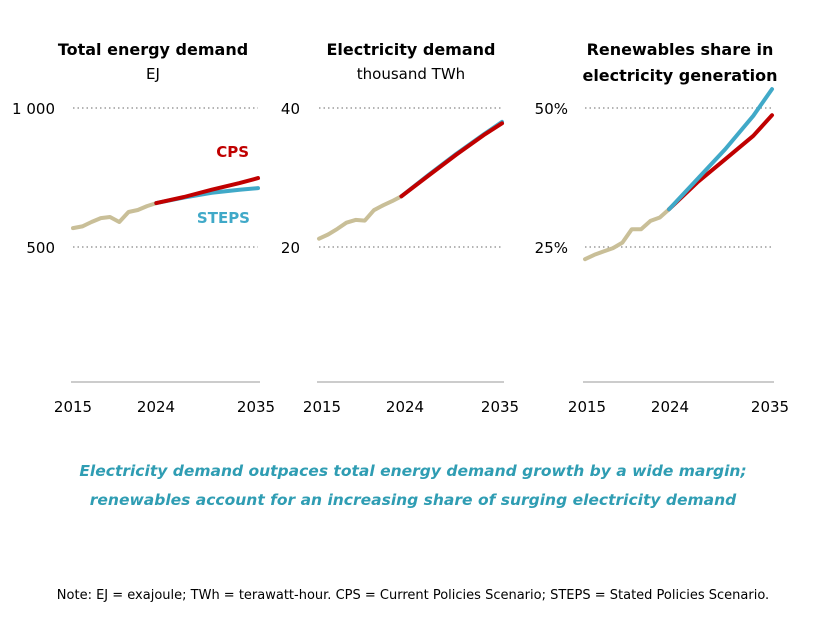 The width and height of the screenshot is (826, 620). I want to click on y-tick-label: 500, so click(40, 248).